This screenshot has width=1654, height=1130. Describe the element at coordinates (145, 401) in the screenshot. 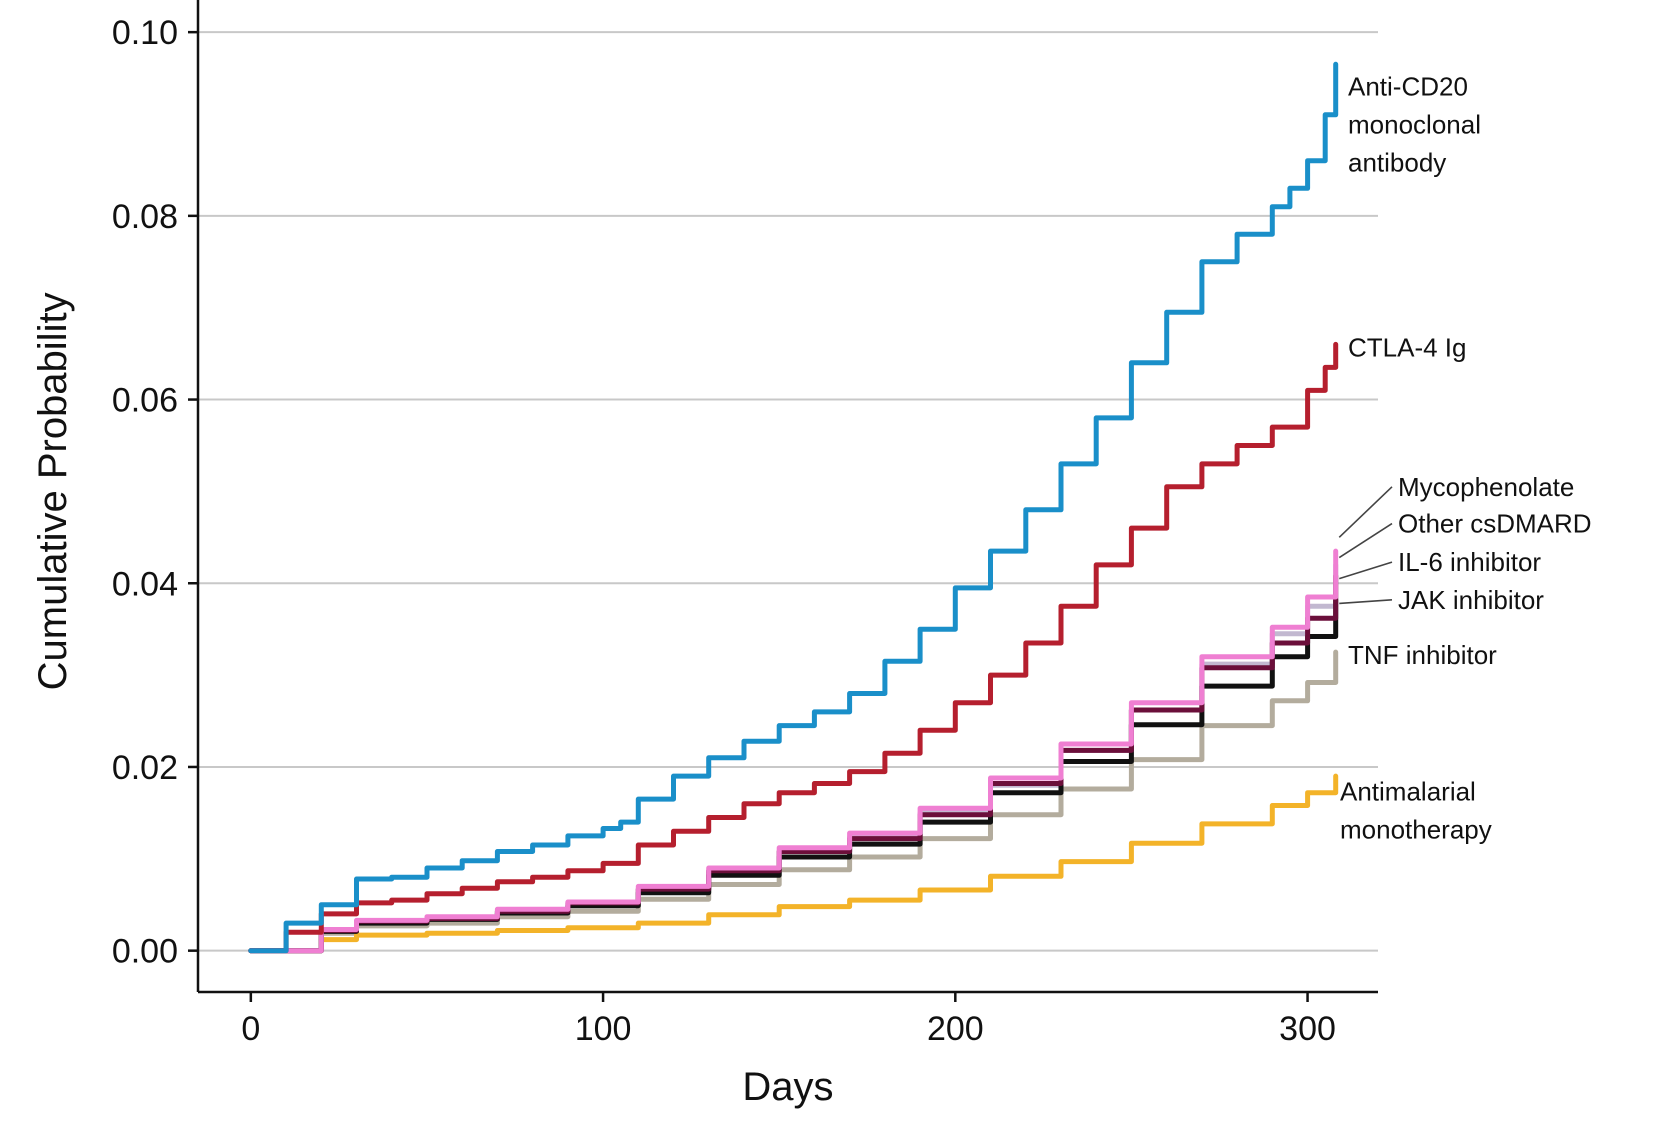

I see `y-tick-label: 0.06` at that location.